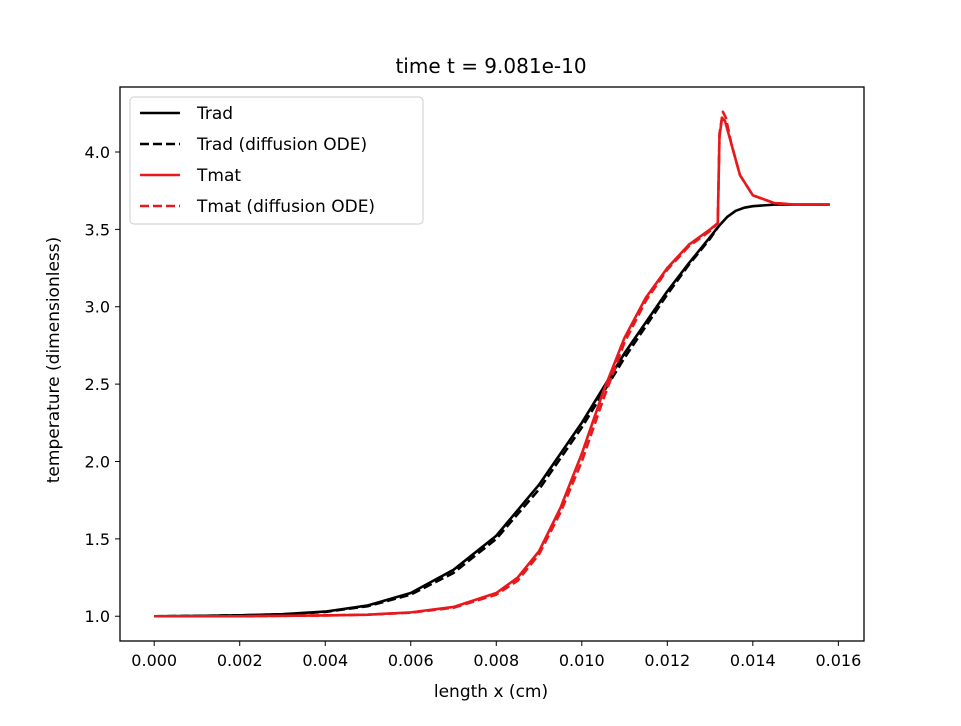 This screenshot has height=726, width=961. Describe the element at coordinates (490, 66) in the screenshot. I see `chart-title: time t = 9.081e-10` at that location.